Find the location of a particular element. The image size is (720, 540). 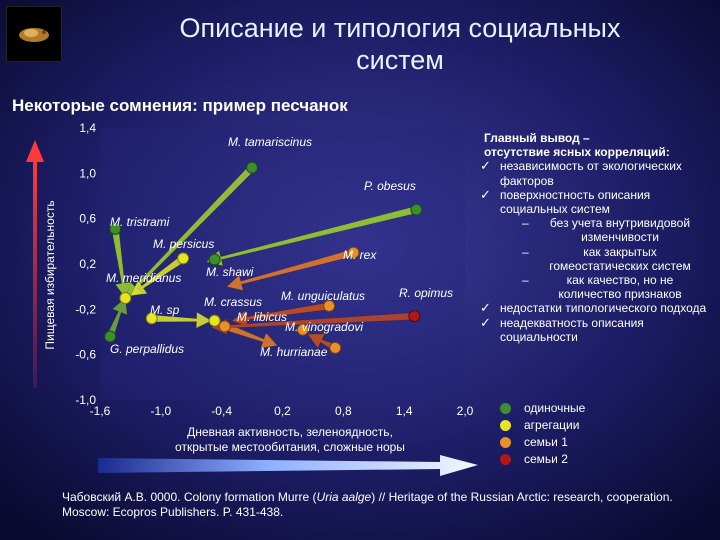

legend-item-aggregations: агрегации is located at coordinates (542, 425).